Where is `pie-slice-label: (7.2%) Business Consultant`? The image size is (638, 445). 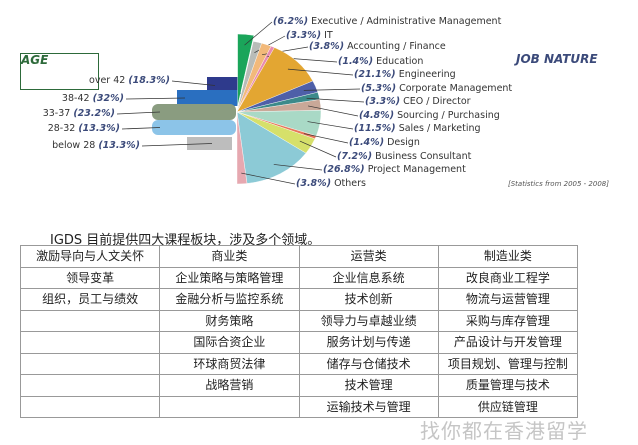 pie-slice-label: (7.2%) Business Consultant is located at coordinates (404, 156).